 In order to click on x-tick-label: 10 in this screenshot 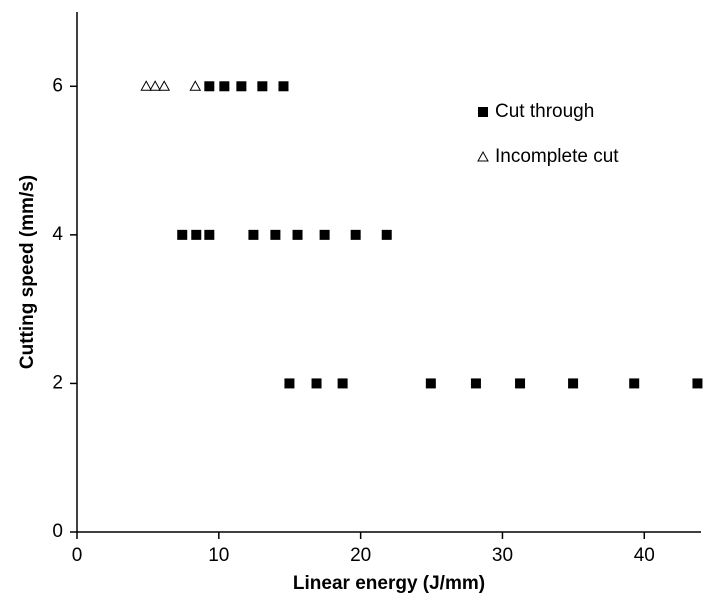, I will do `click(218, 555)`.